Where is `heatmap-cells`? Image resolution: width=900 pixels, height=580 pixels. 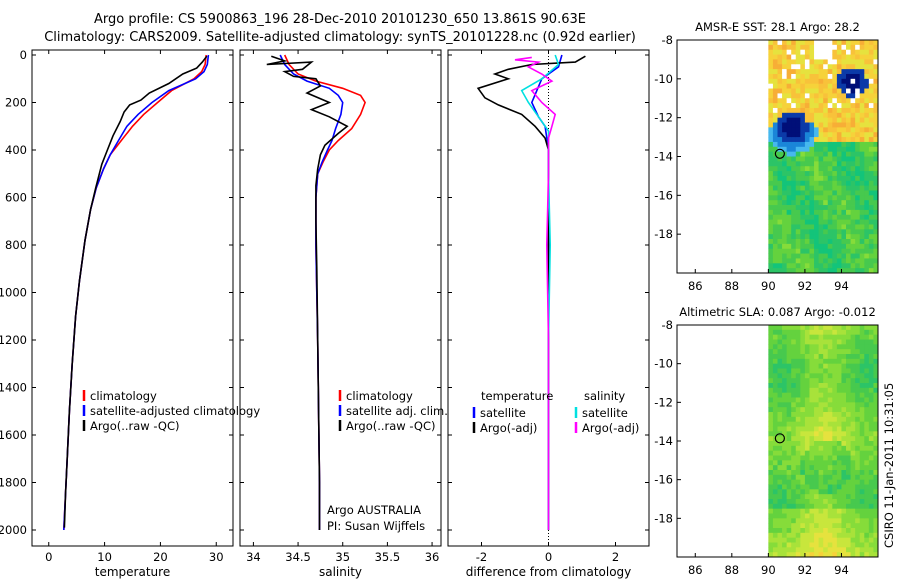
heatmap-cells is located at coordinates (823, 441).